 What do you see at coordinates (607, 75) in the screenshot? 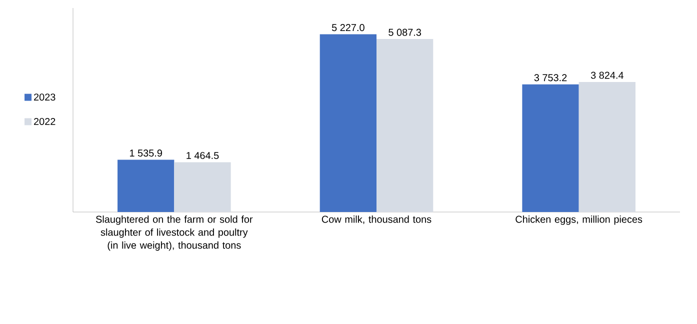
I see `data-label: 3 824.4` at bounding box center [607, 75].